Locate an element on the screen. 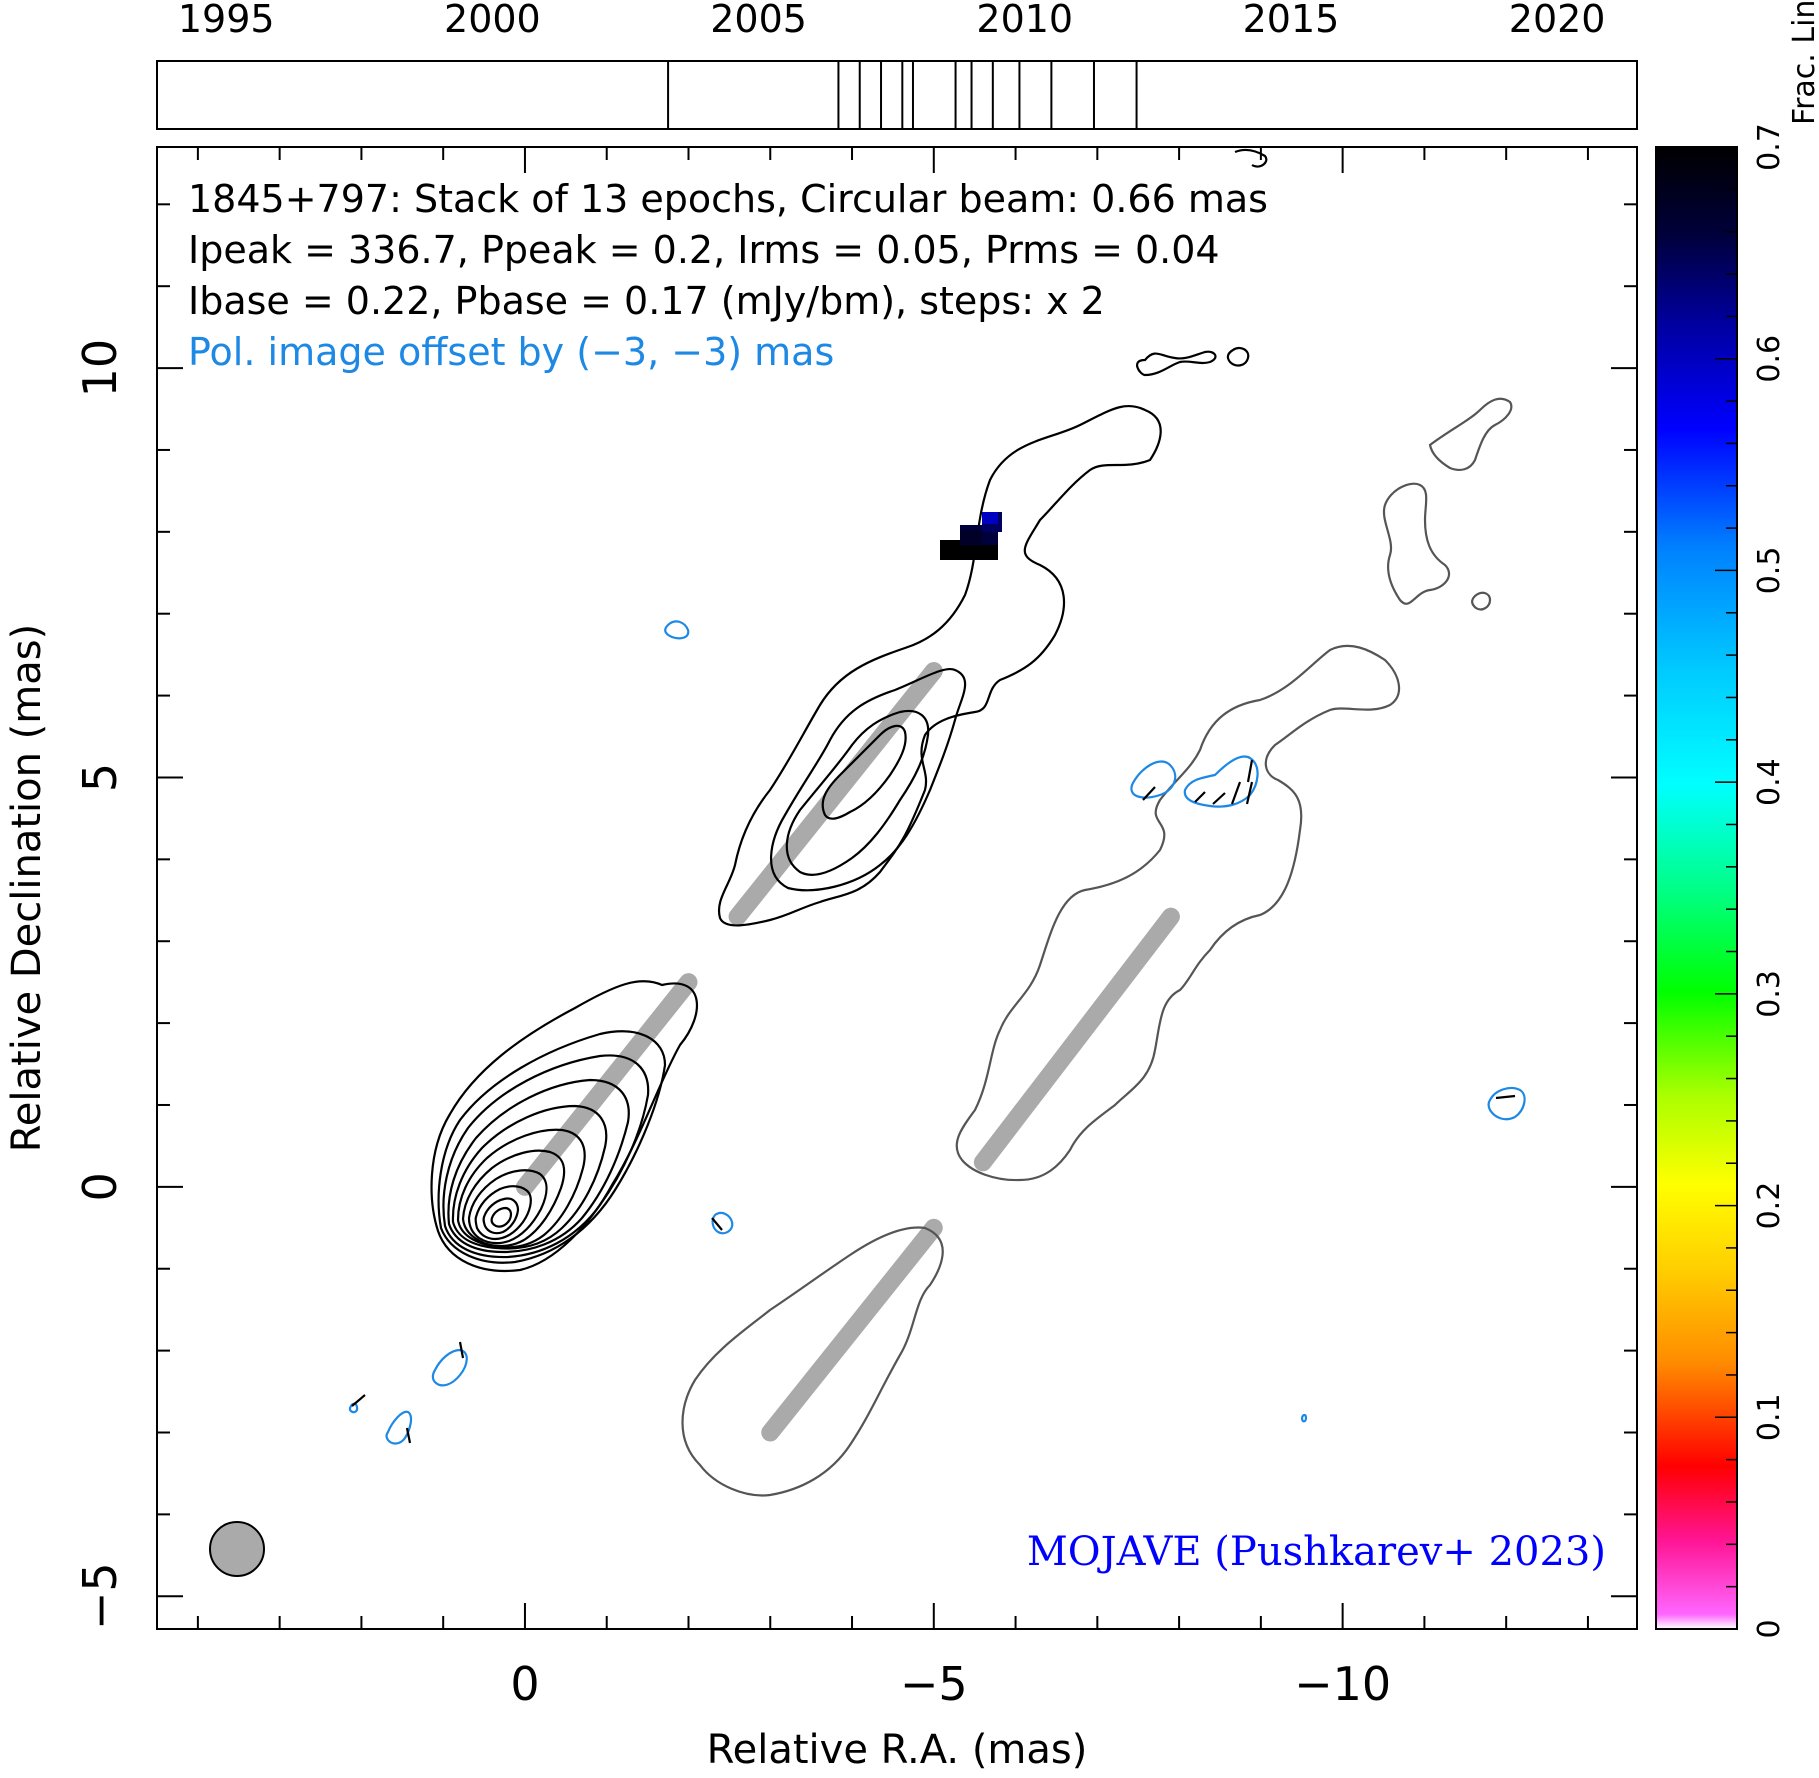 Image resolution: width=1819 pixels, height=1778 pixels. colorbar-gradient is located at coordinates (1696, 888).